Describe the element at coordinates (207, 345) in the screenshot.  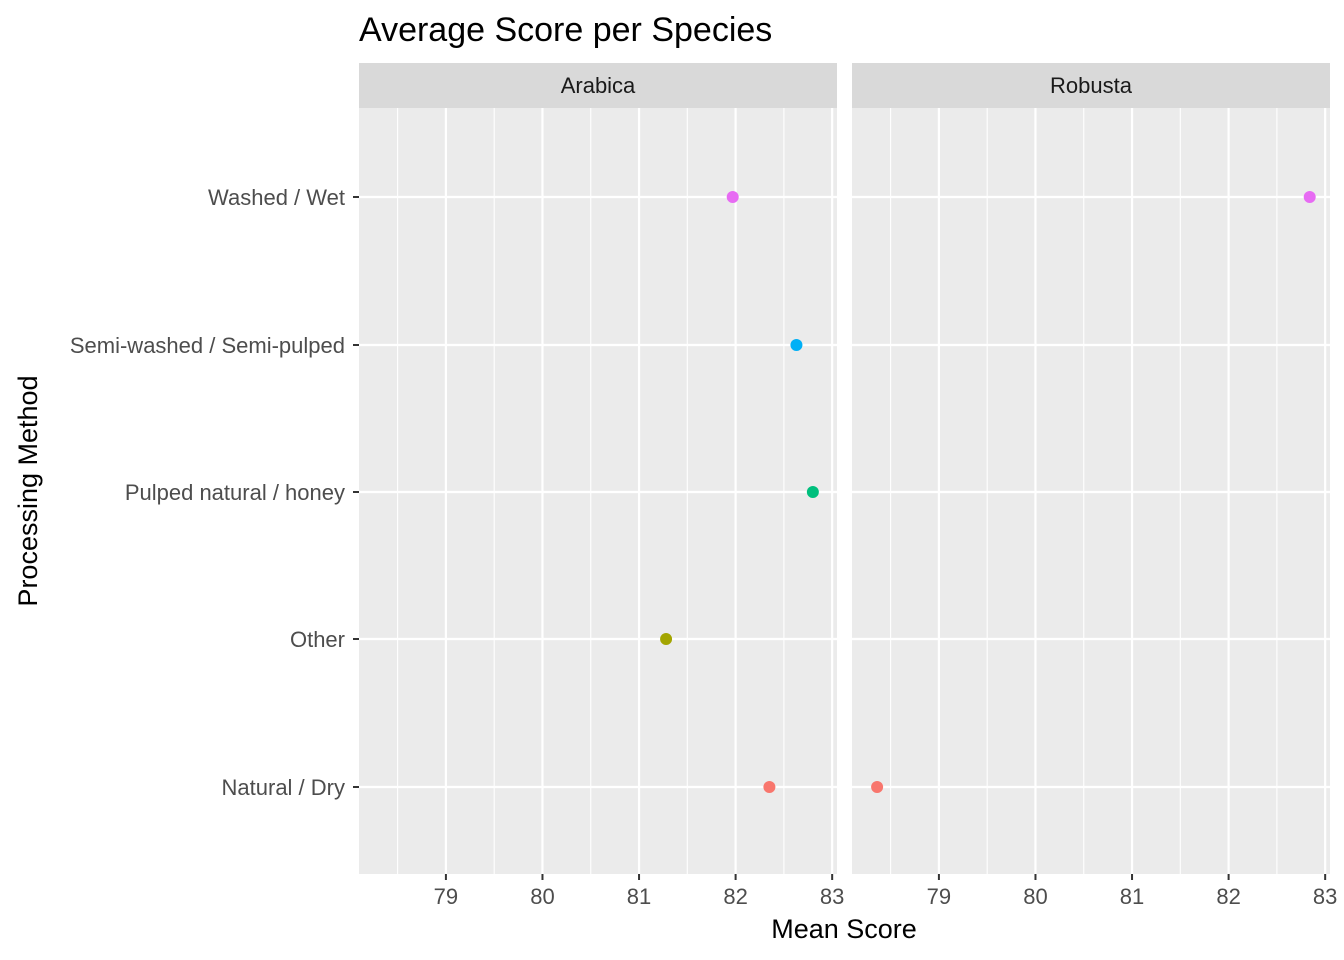
I see `y-tick-label: Semi-washed / Semi-pulped` at that location.